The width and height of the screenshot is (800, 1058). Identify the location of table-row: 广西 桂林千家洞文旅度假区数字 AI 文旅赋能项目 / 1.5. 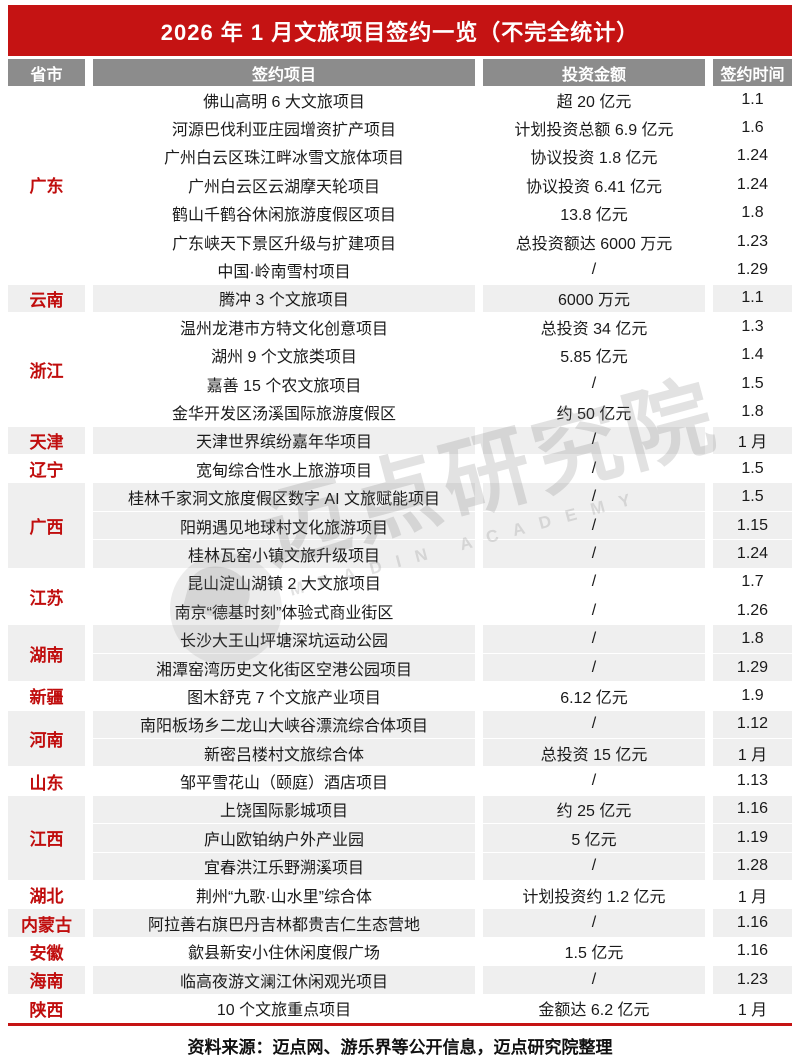
(400, 526).